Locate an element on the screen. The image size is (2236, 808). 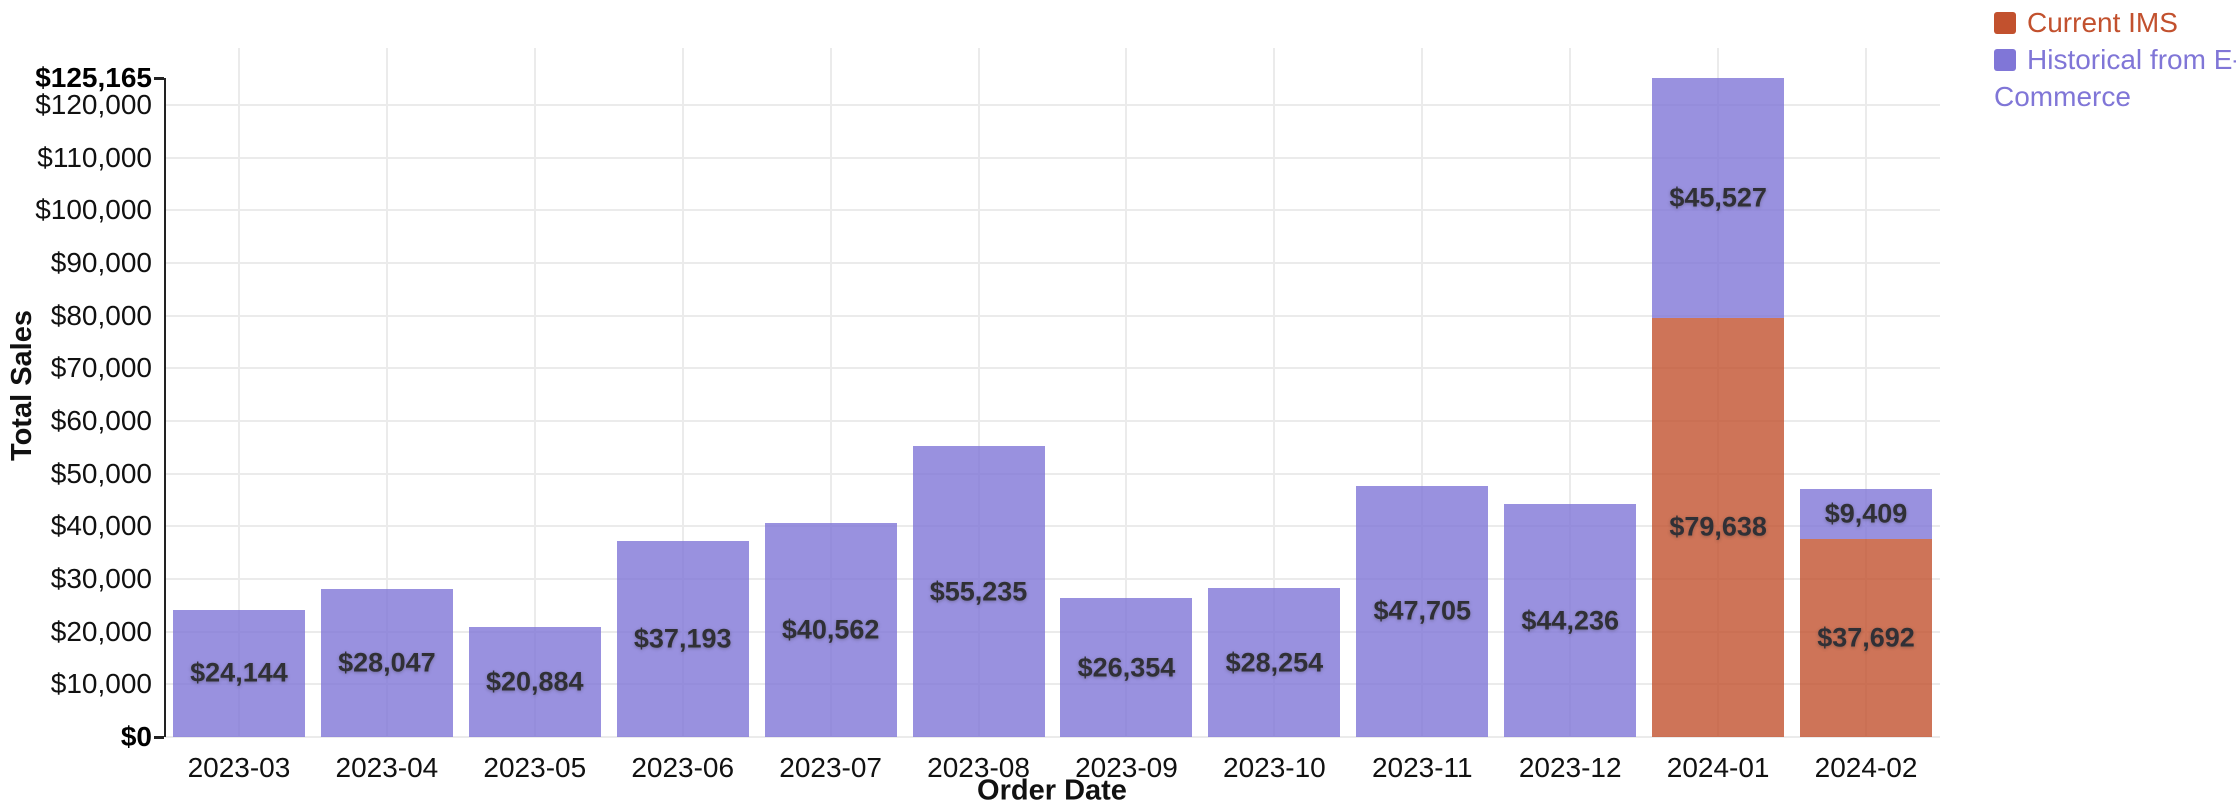
bar-value-label: $28,047 is located at coordinates (387, 662).